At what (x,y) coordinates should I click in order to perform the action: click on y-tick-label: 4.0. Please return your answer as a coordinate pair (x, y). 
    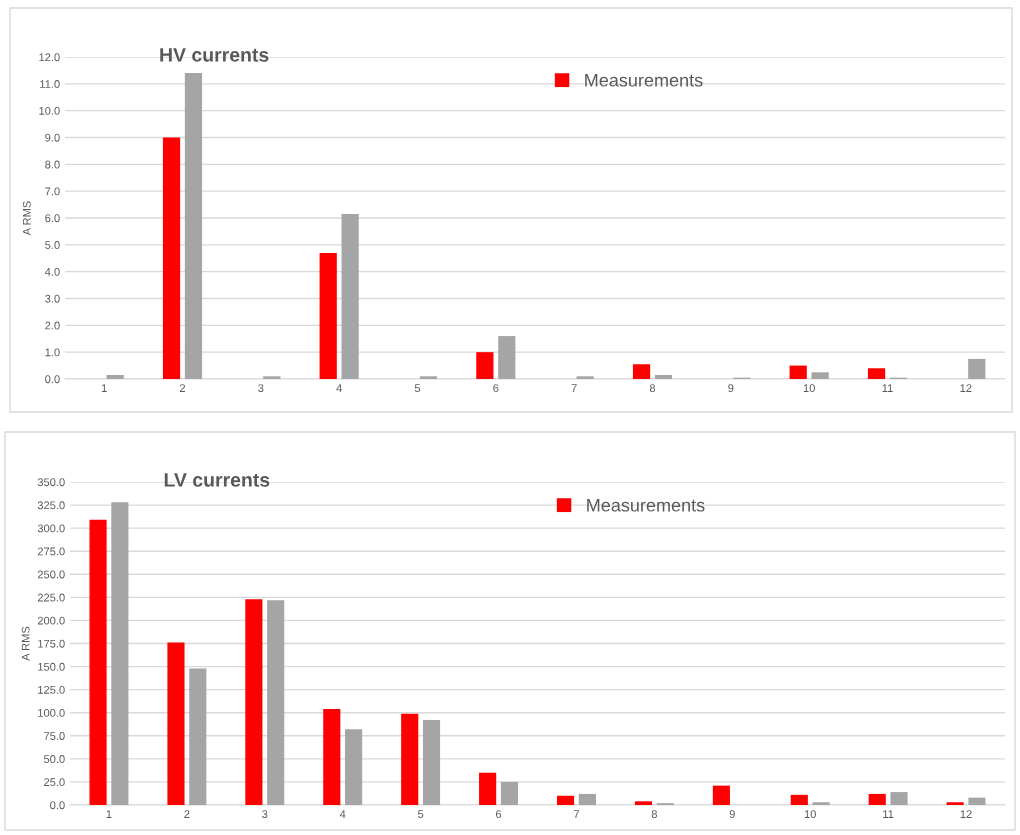
    Looking at the image, I should click on (52, 271).